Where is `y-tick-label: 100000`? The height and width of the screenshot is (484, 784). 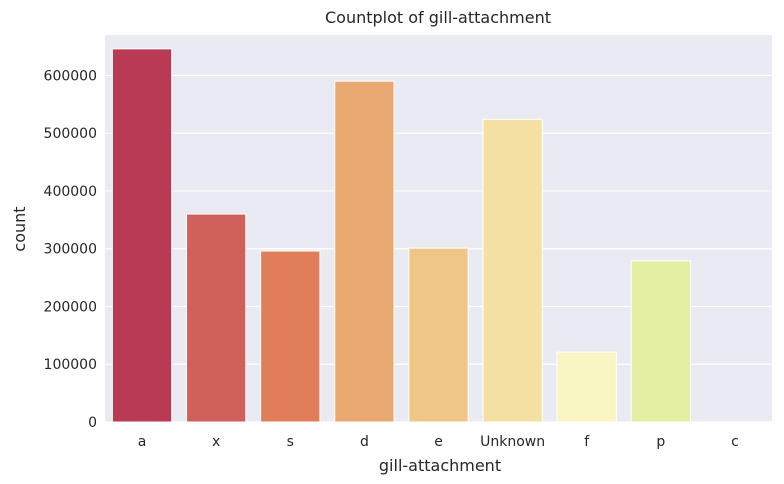 y-tick-label: 100000 is located at coordinates (70, 365).